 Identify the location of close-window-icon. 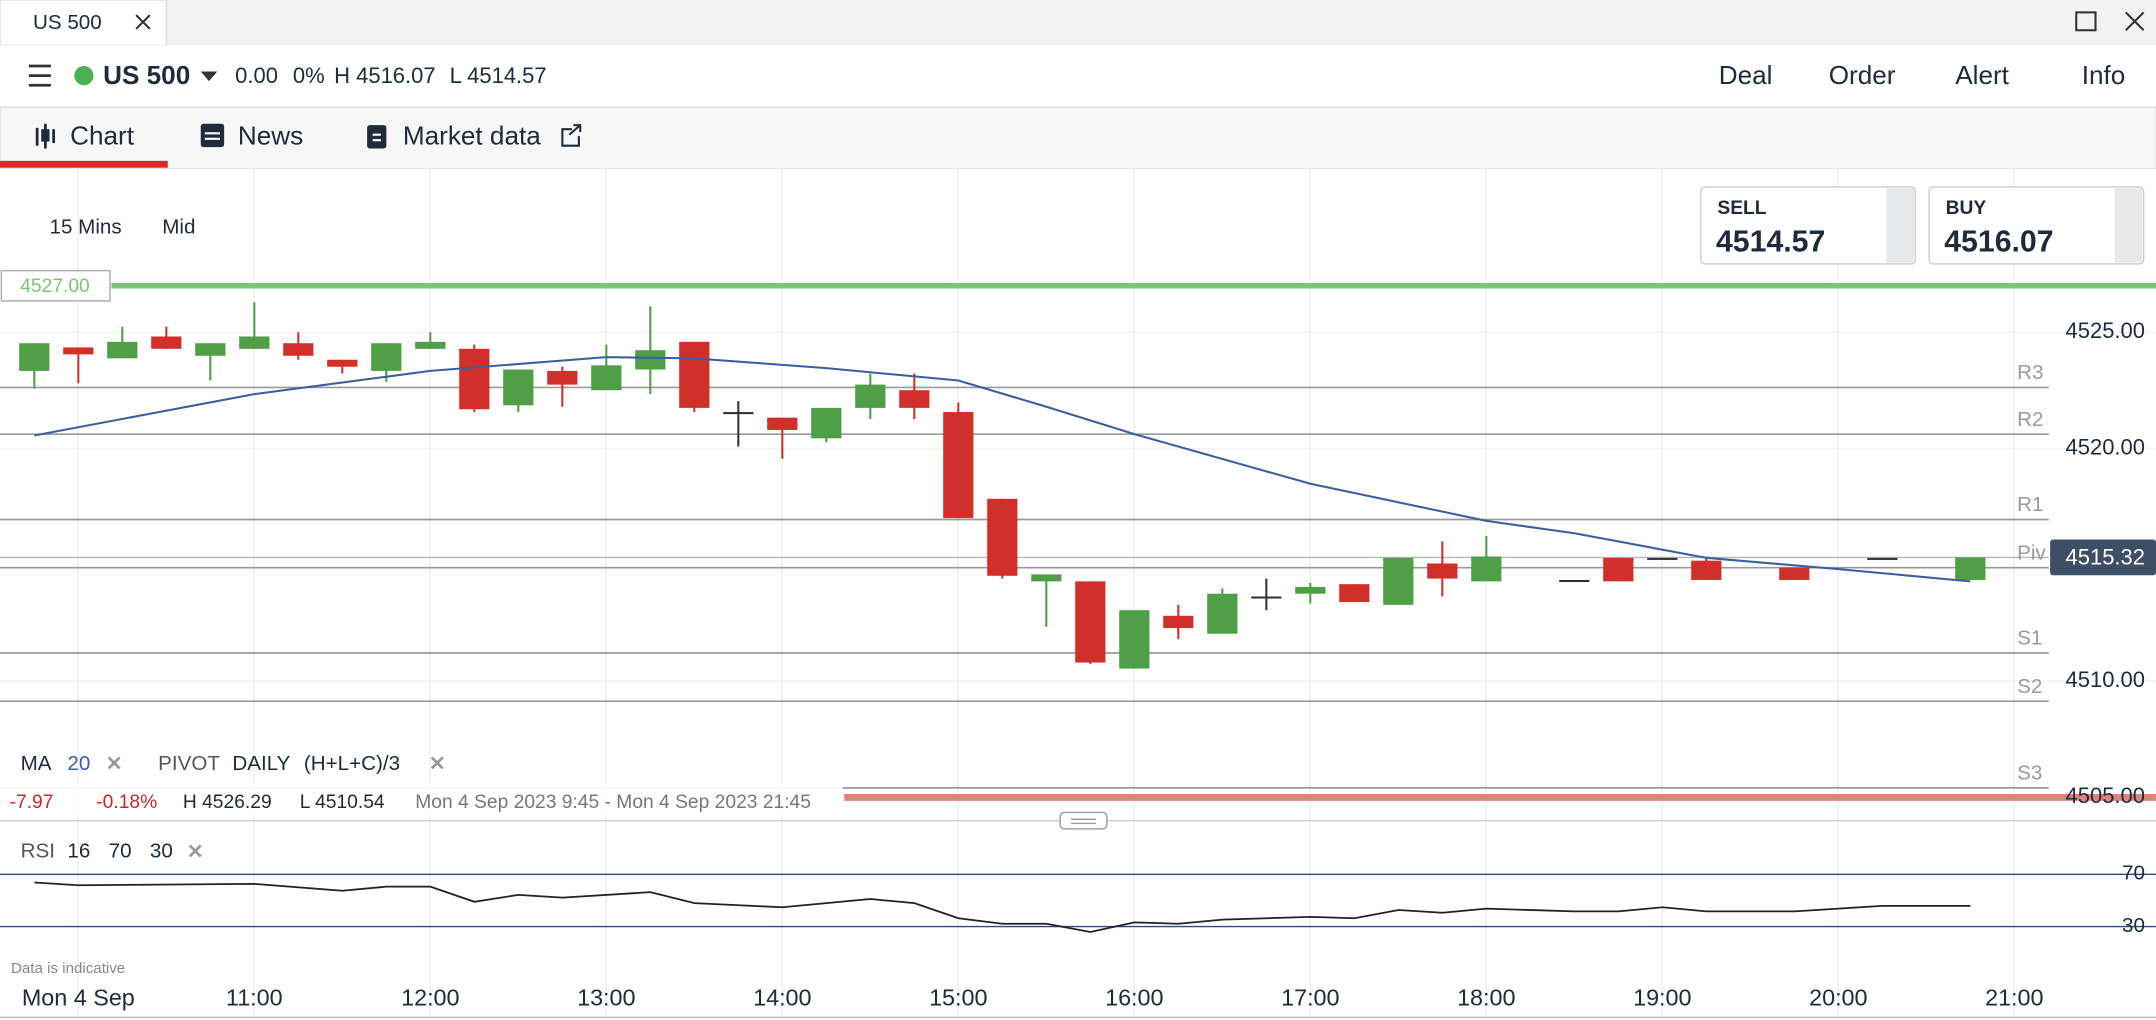
(2135, 21).